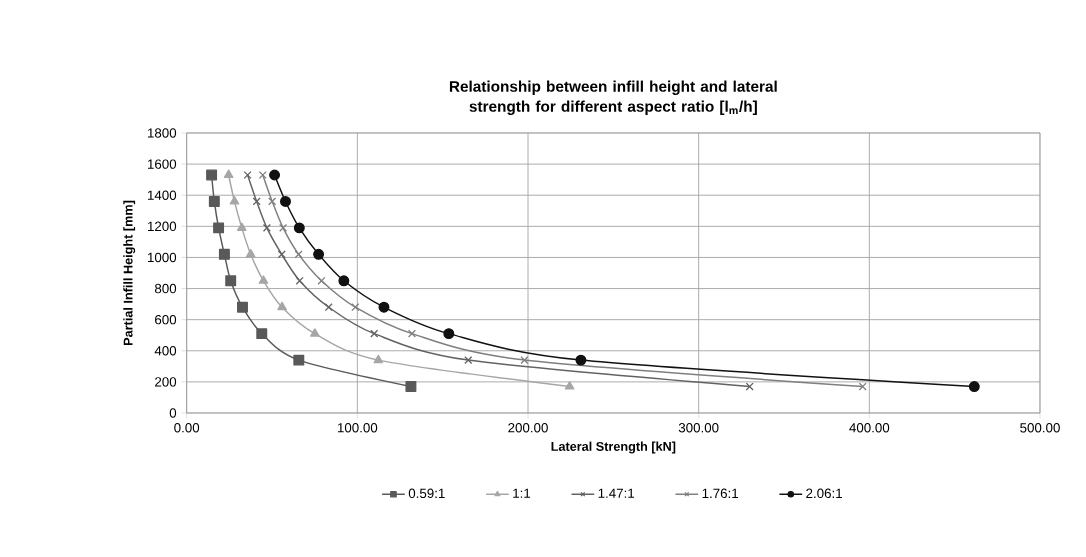 The height and width of the screenshot is (557, 1086). What do you see at coordinates (129, 272) in the screenshot?
I see `y-axis-title: Partial Infill Height [mm]` at bounding box center [129, 272].